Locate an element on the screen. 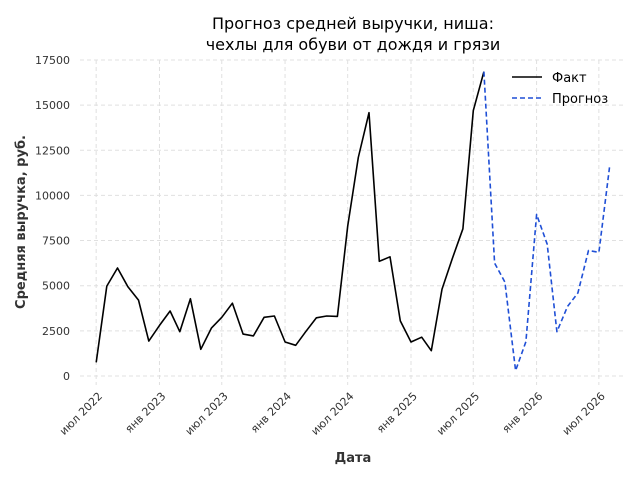 The image size is (640, 480). x-tick-label: янв 2026 is located at coordinates (523, 413).